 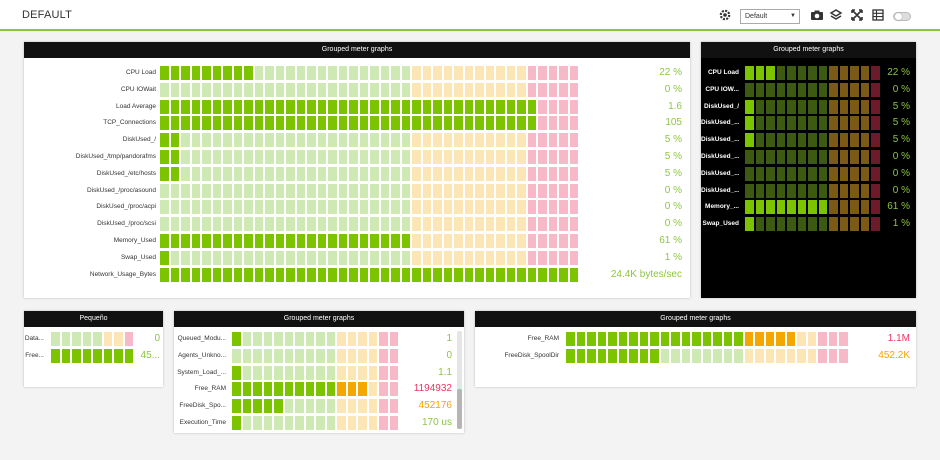 I want to click on meter-value: 1, so click(x=449, y=338).